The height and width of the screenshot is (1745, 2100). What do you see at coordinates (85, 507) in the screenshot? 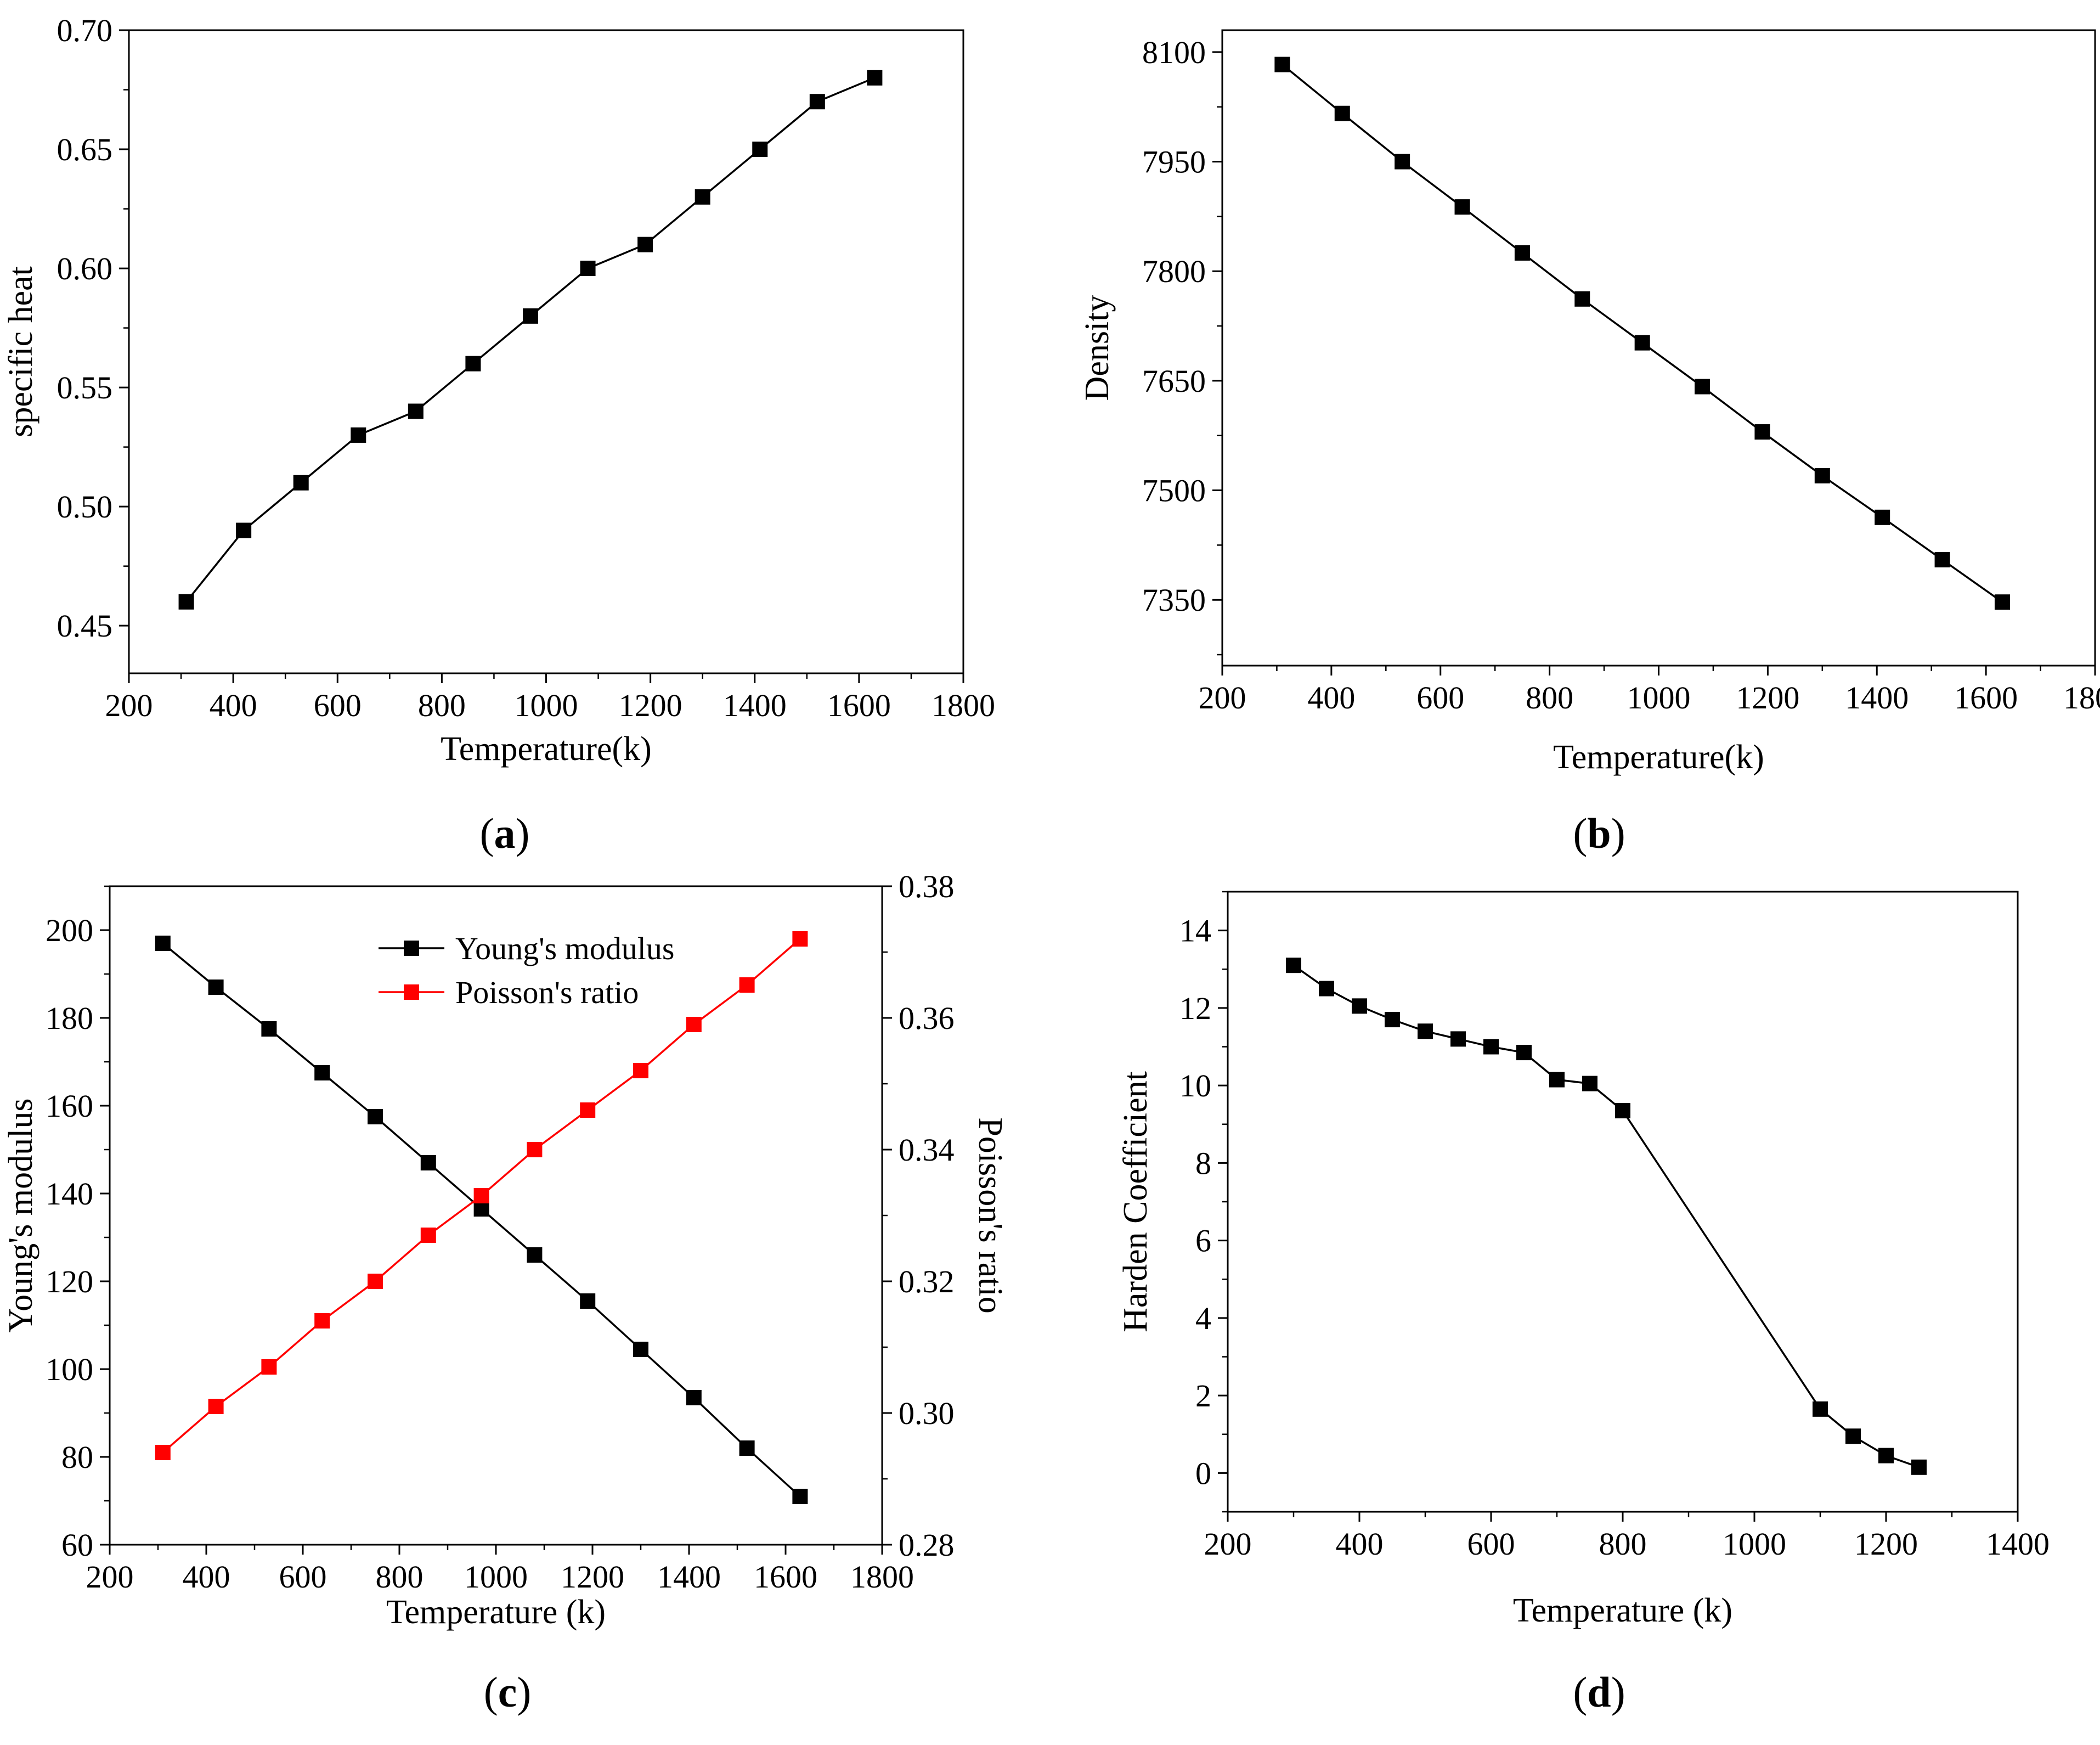
I see `y-tick-label: 0.50` at bounding box center [85, 507].